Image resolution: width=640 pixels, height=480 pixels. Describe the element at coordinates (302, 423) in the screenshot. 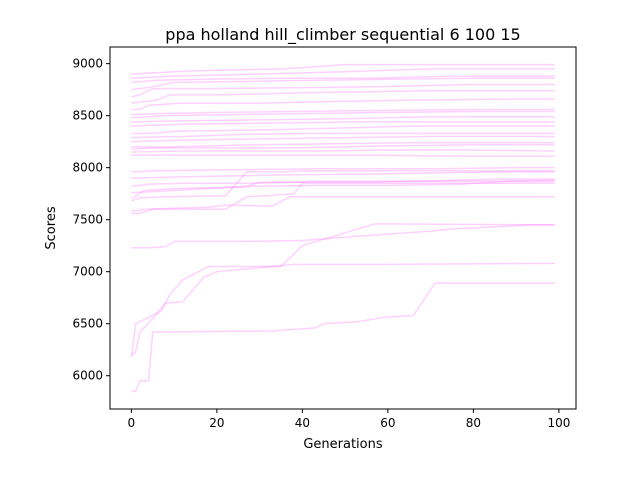

I see `x-tick-label: 40` at that location.